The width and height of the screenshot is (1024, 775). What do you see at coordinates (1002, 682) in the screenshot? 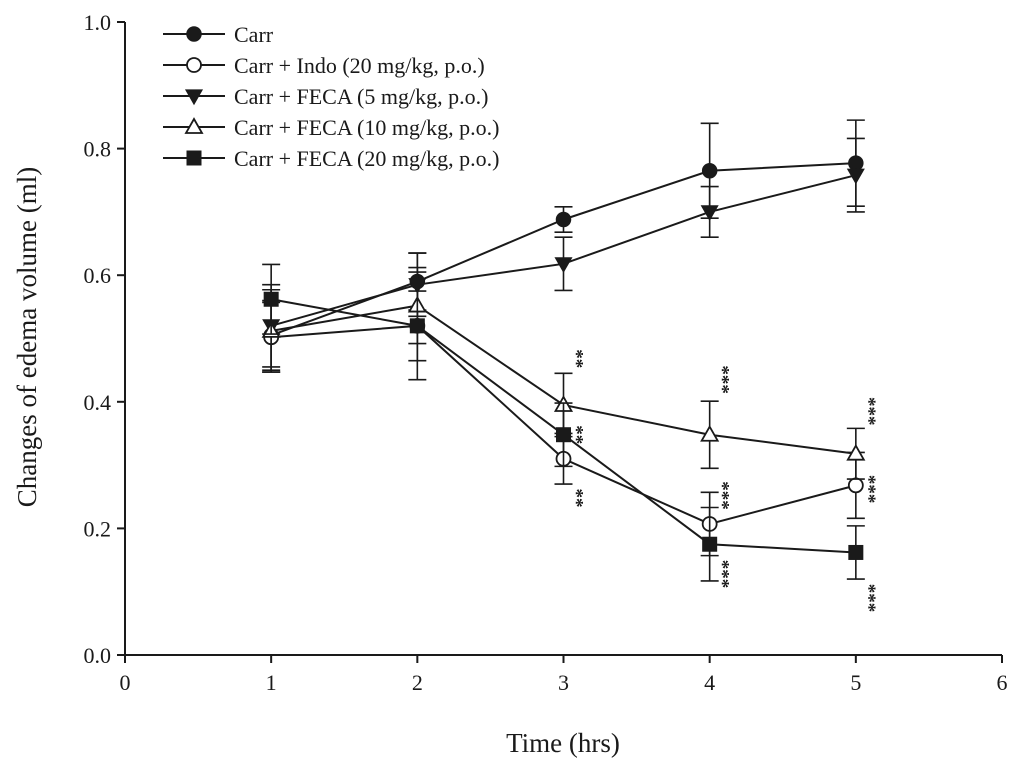
I see `x-tick-label: 6` at bounding box center [1002, 682].